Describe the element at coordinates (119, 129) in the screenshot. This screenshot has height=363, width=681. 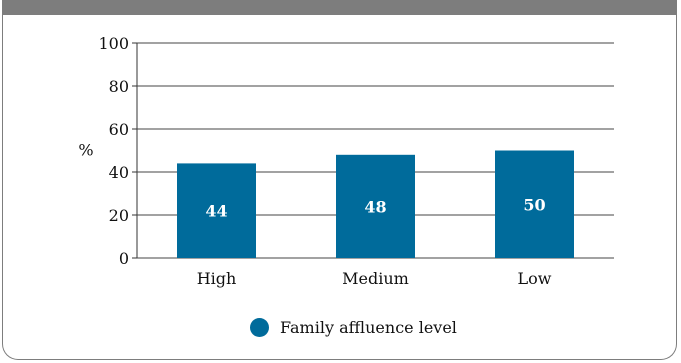
I see `y-tick-label-60: 60` at that location.